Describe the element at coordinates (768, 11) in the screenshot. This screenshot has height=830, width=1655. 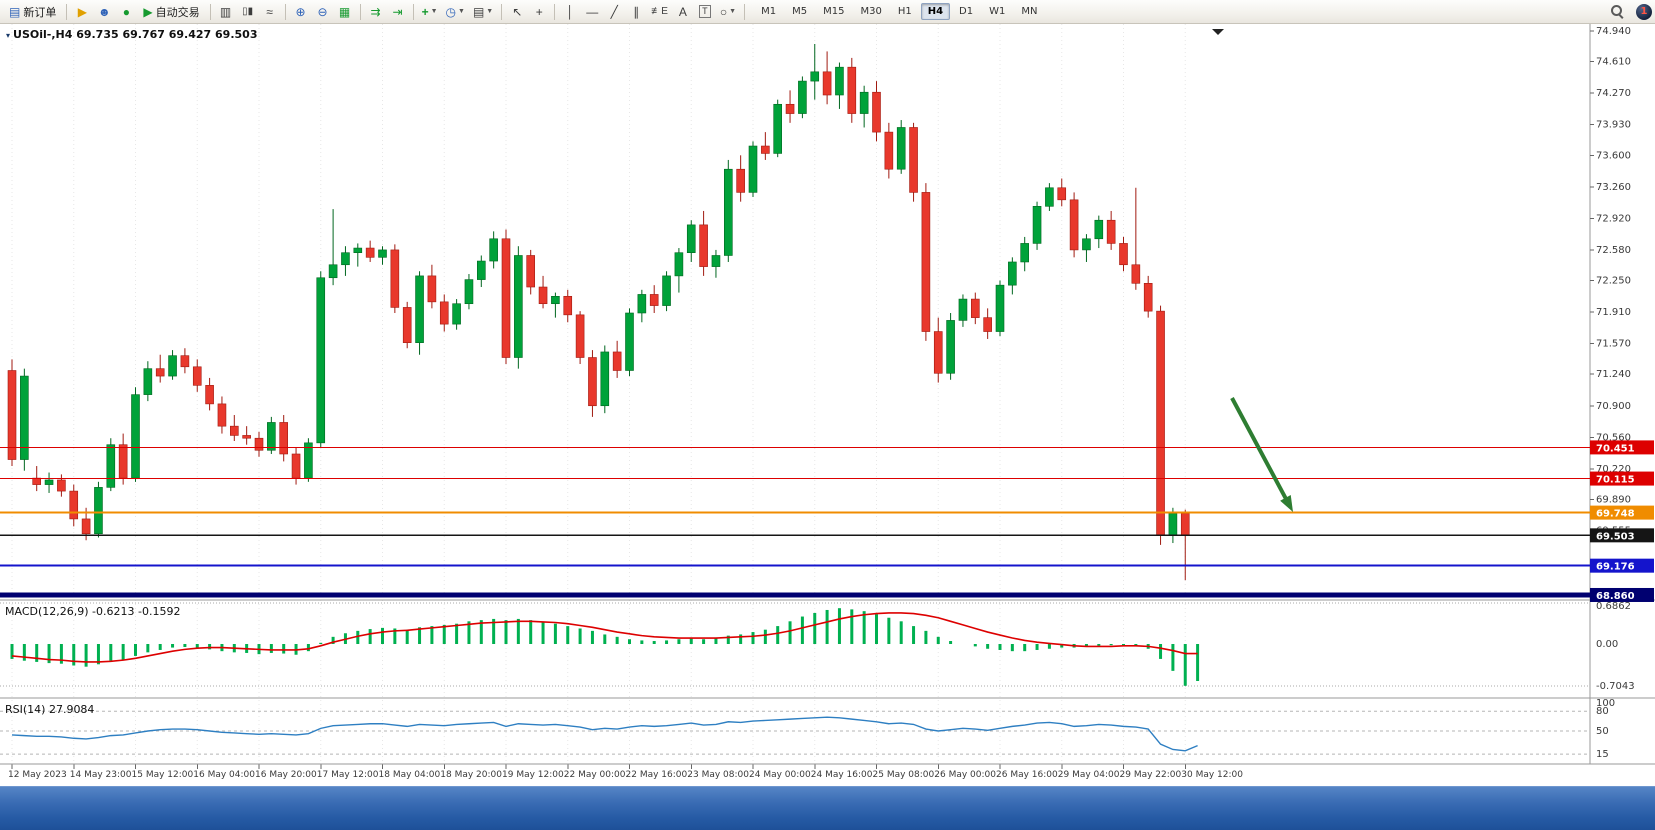
I see `timeframe-button-m1: M1` at that location.